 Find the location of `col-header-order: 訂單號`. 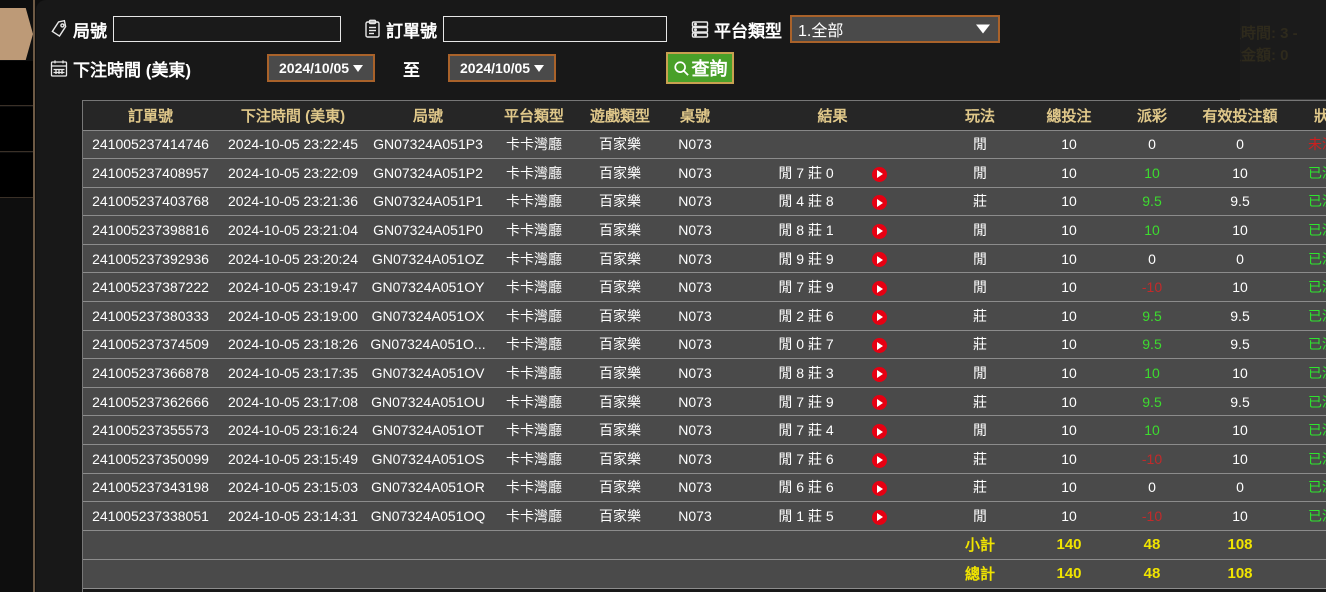

col-header-order: 訂單號 is located at coordinates (150, 116).